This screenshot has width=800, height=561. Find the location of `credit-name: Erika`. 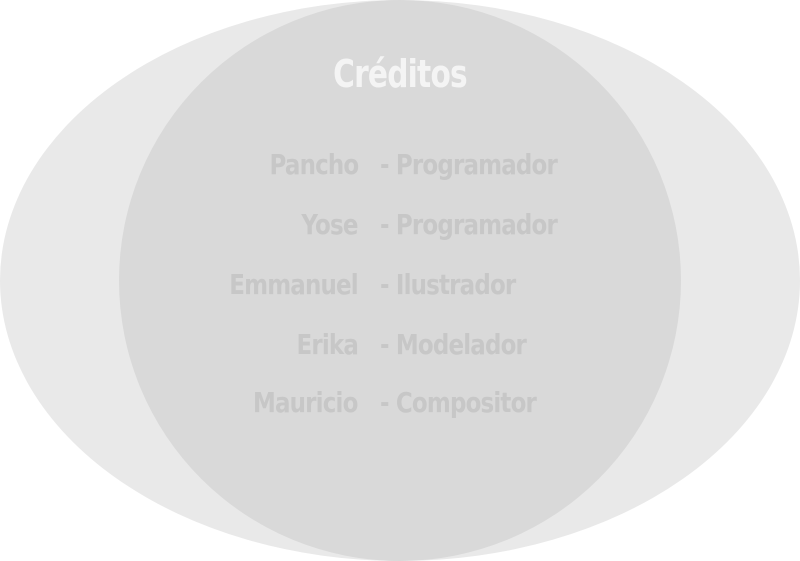

credit-name: Erika is located at coordinates (327, 344).